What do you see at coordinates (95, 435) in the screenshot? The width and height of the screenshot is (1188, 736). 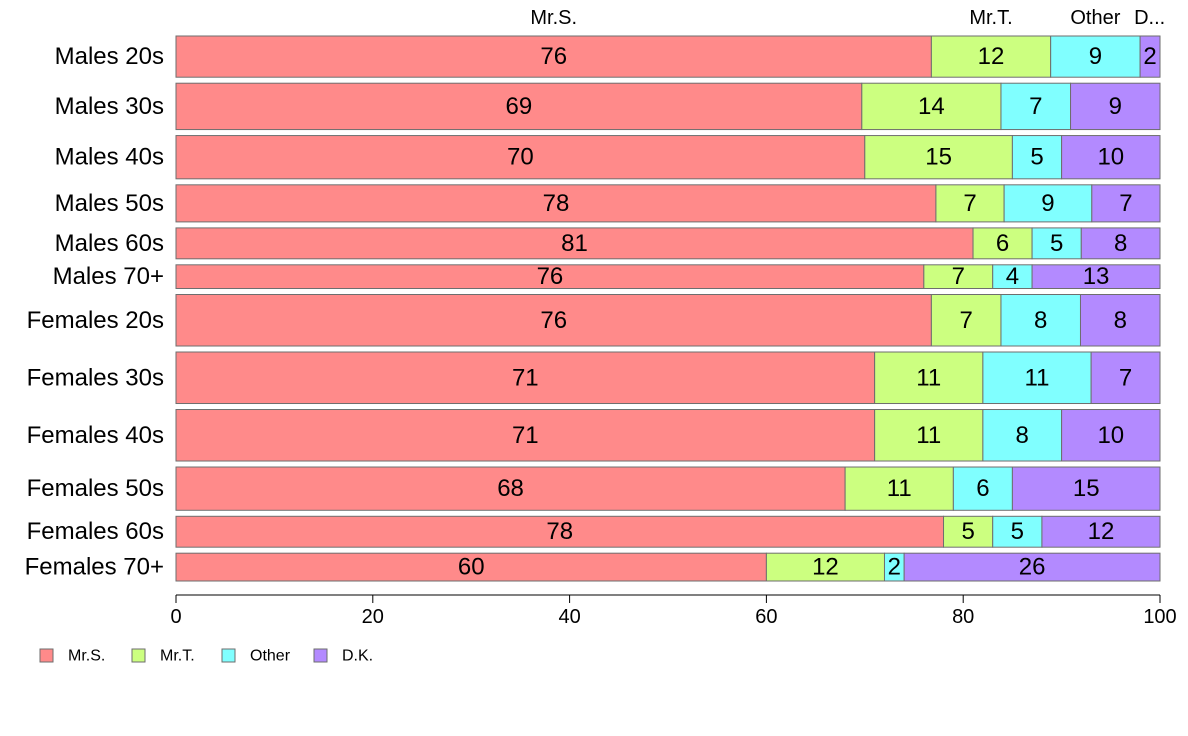 I see `category-label: Females 40s` at bounding box center [95, 435].